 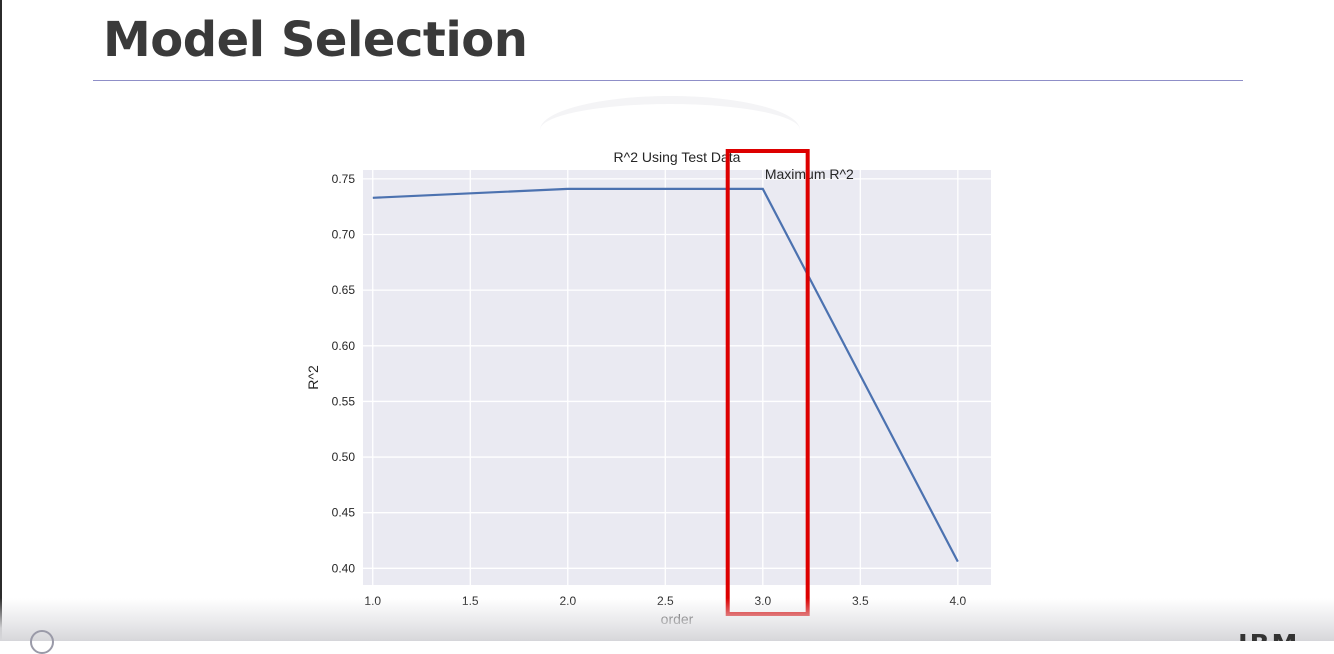 What do you see at coordinates (344, 235) in the screenshot?
I see `y-tick-label: 0.70` at bounding box center [344, 235].